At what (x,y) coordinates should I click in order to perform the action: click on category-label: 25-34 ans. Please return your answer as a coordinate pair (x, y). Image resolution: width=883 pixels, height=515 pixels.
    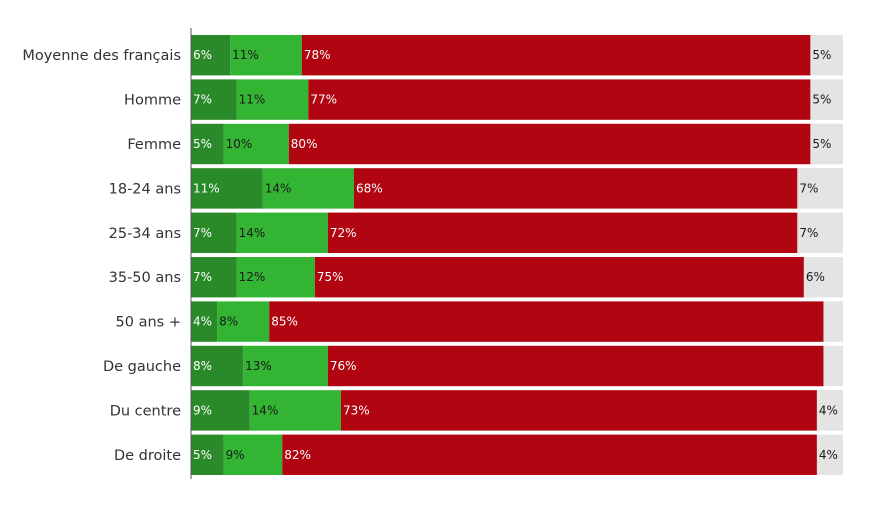
    Looking at the image, I should click on (145, 234).